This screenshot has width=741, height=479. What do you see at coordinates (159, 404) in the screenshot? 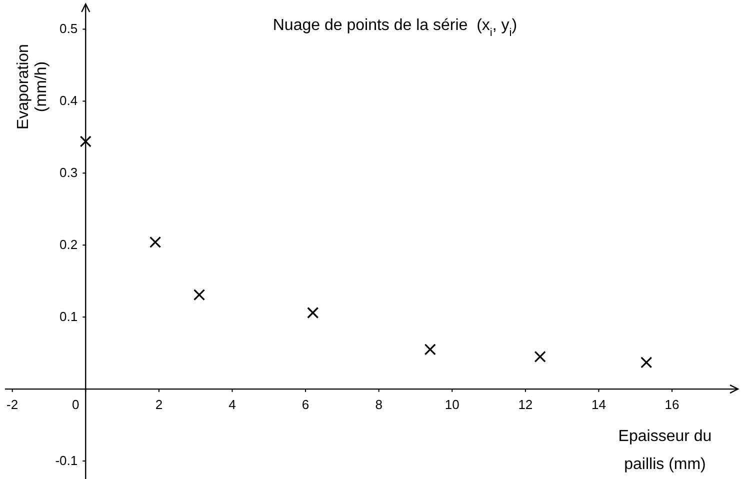
I see `x-tick-label: 2` at bounding box center [159, 404].